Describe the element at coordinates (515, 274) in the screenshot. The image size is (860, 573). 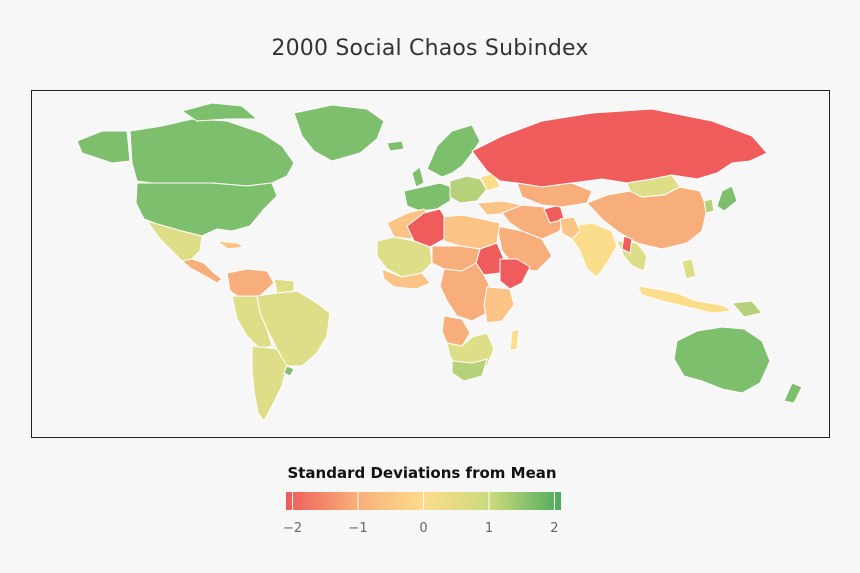
I see `region-horn-africa` at that location.